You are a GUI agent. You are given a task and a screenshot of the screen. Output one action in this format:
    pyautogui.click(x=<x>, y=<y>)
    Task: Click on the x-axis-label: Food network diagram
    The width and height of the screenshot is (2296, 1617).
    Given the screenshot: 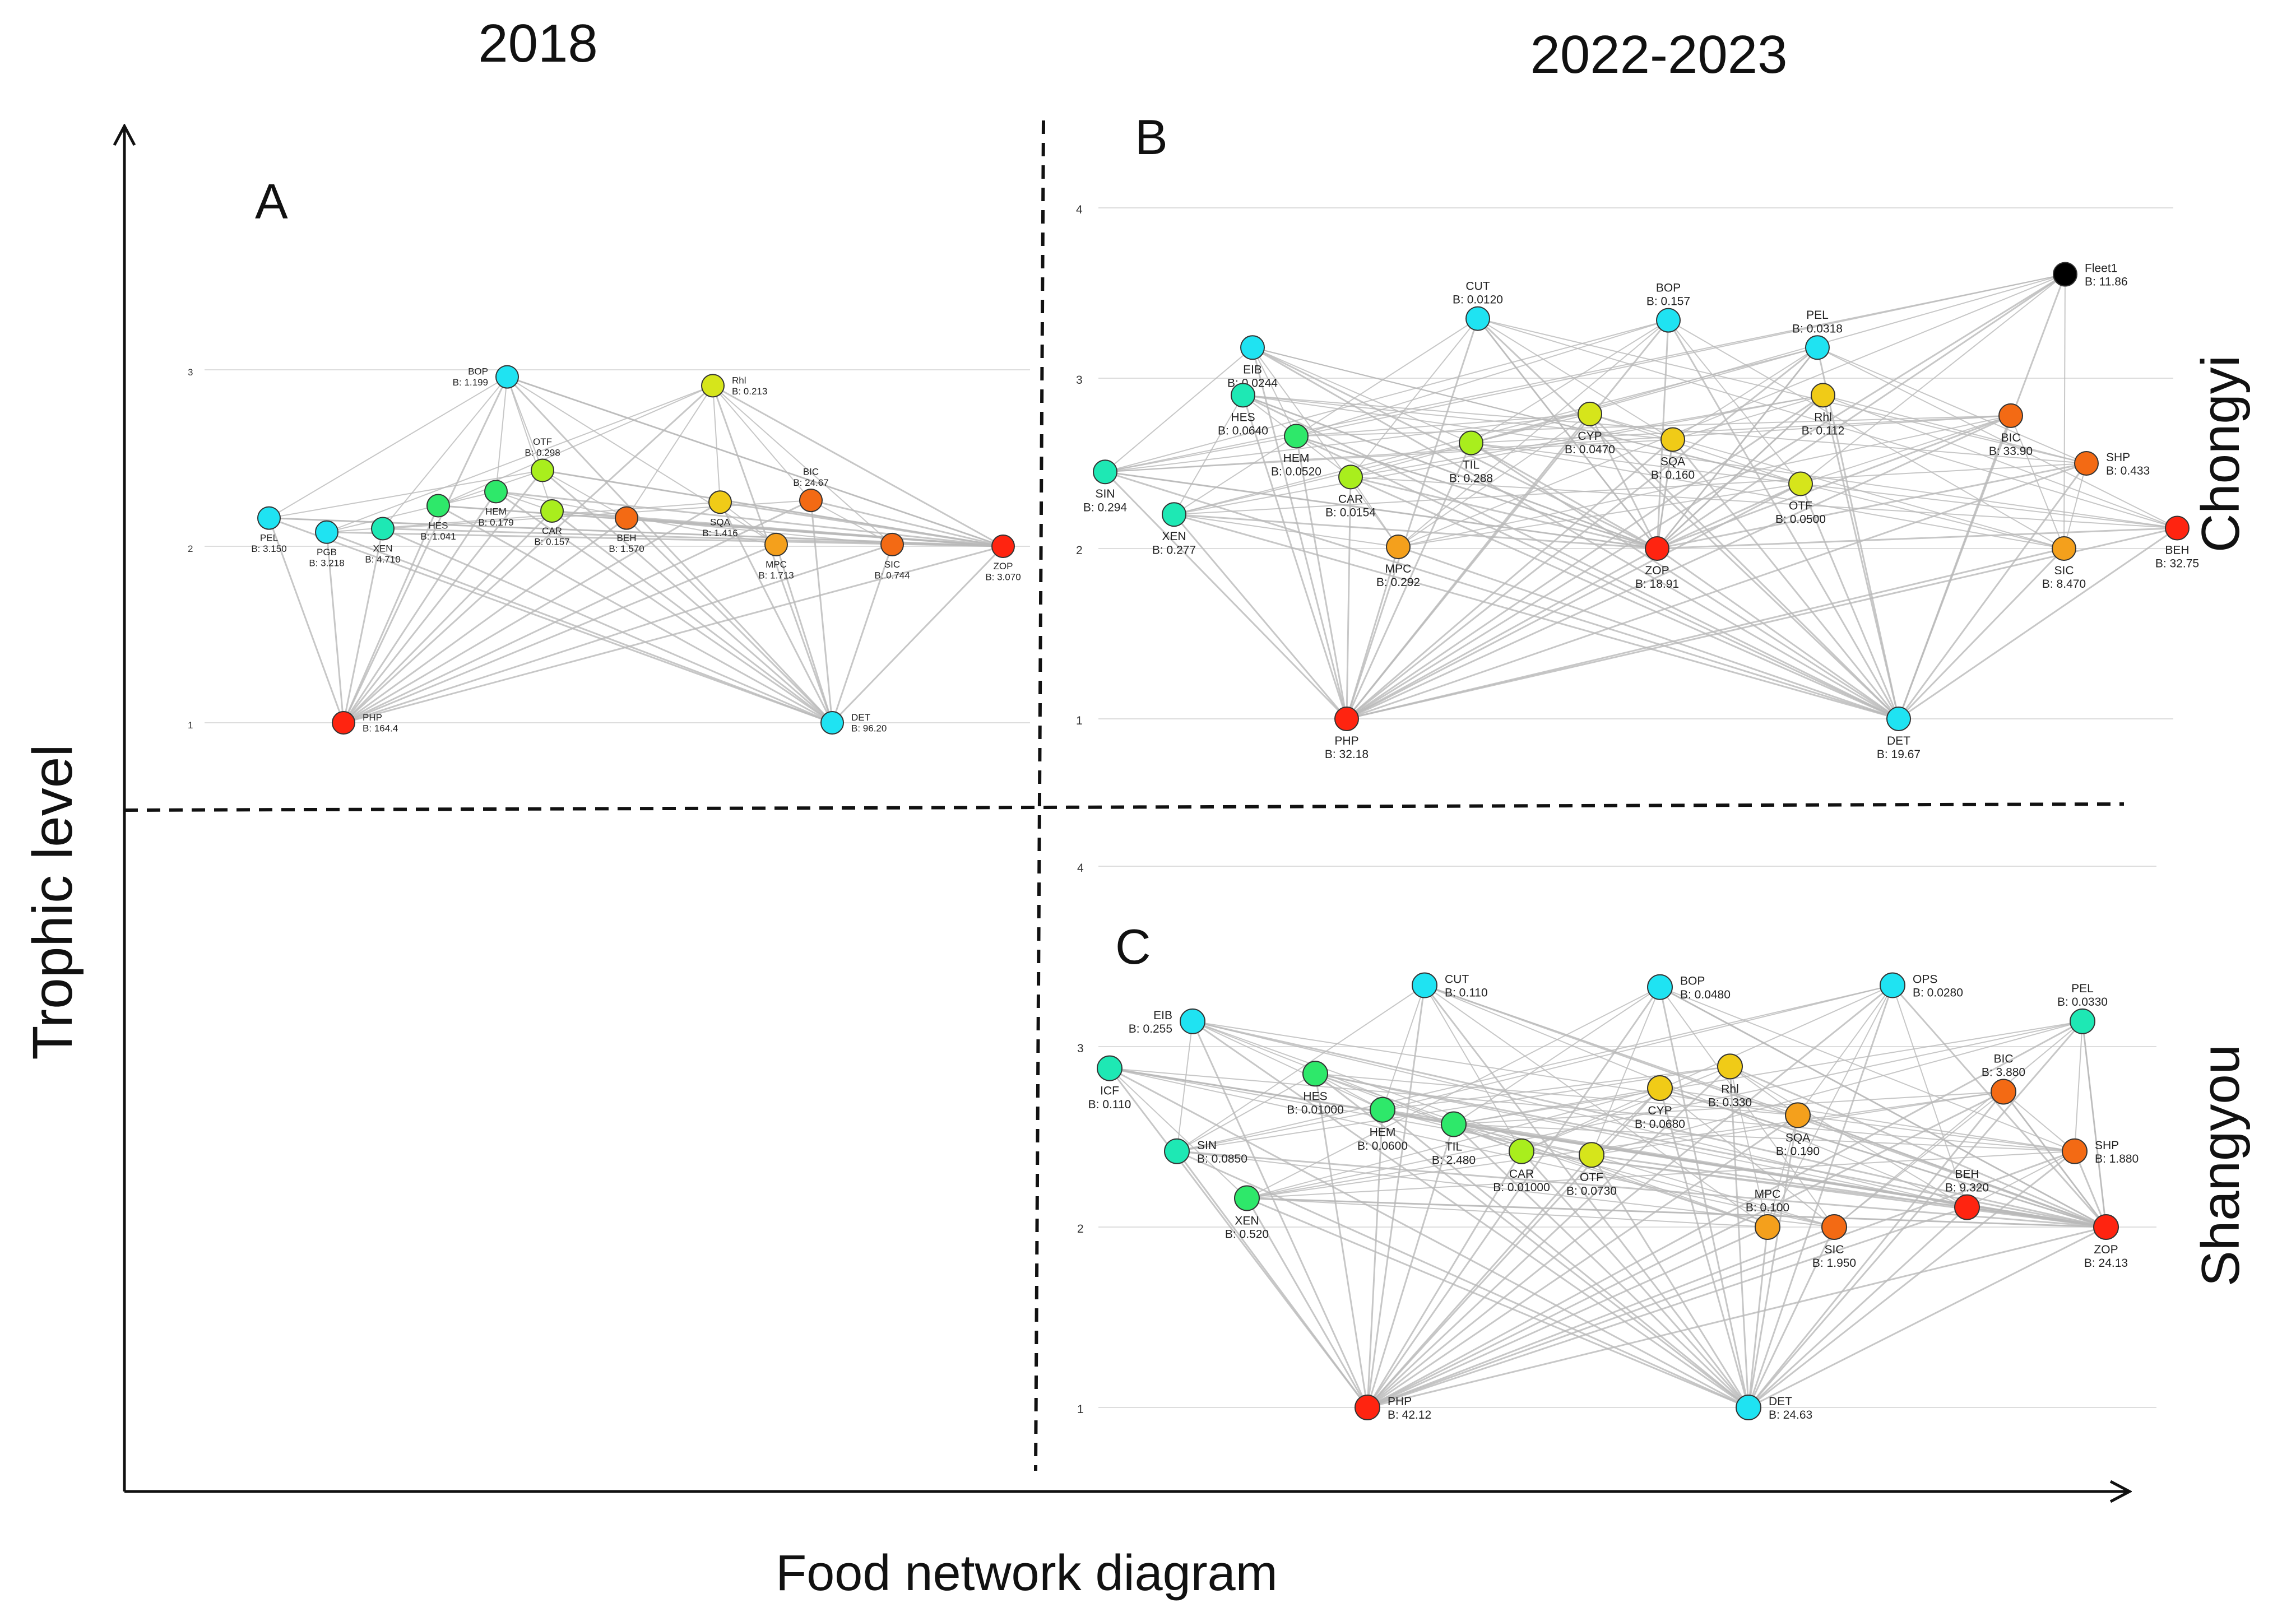 What is the action you would take?
    pyautogui.click(x=1026, y=1573)
    